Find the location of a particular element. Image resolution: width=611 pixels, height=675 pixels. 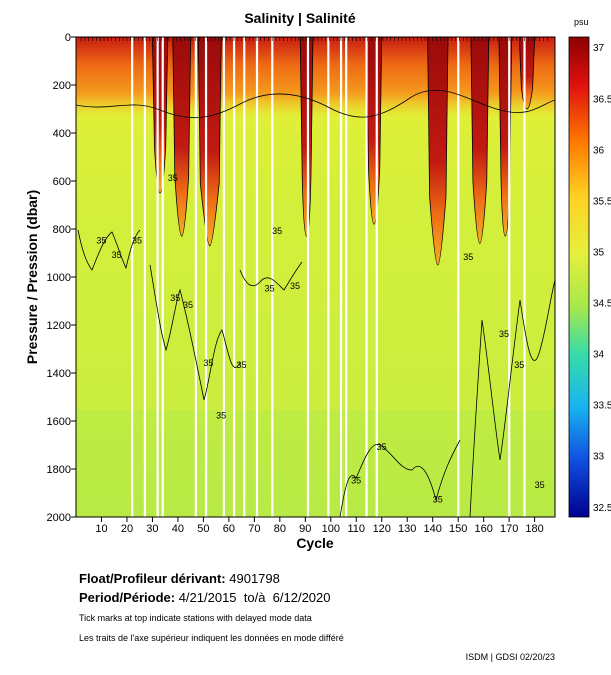

footer-stamp: ISDM | GDSI 02/20/23 is located at coordinates (510, 657).